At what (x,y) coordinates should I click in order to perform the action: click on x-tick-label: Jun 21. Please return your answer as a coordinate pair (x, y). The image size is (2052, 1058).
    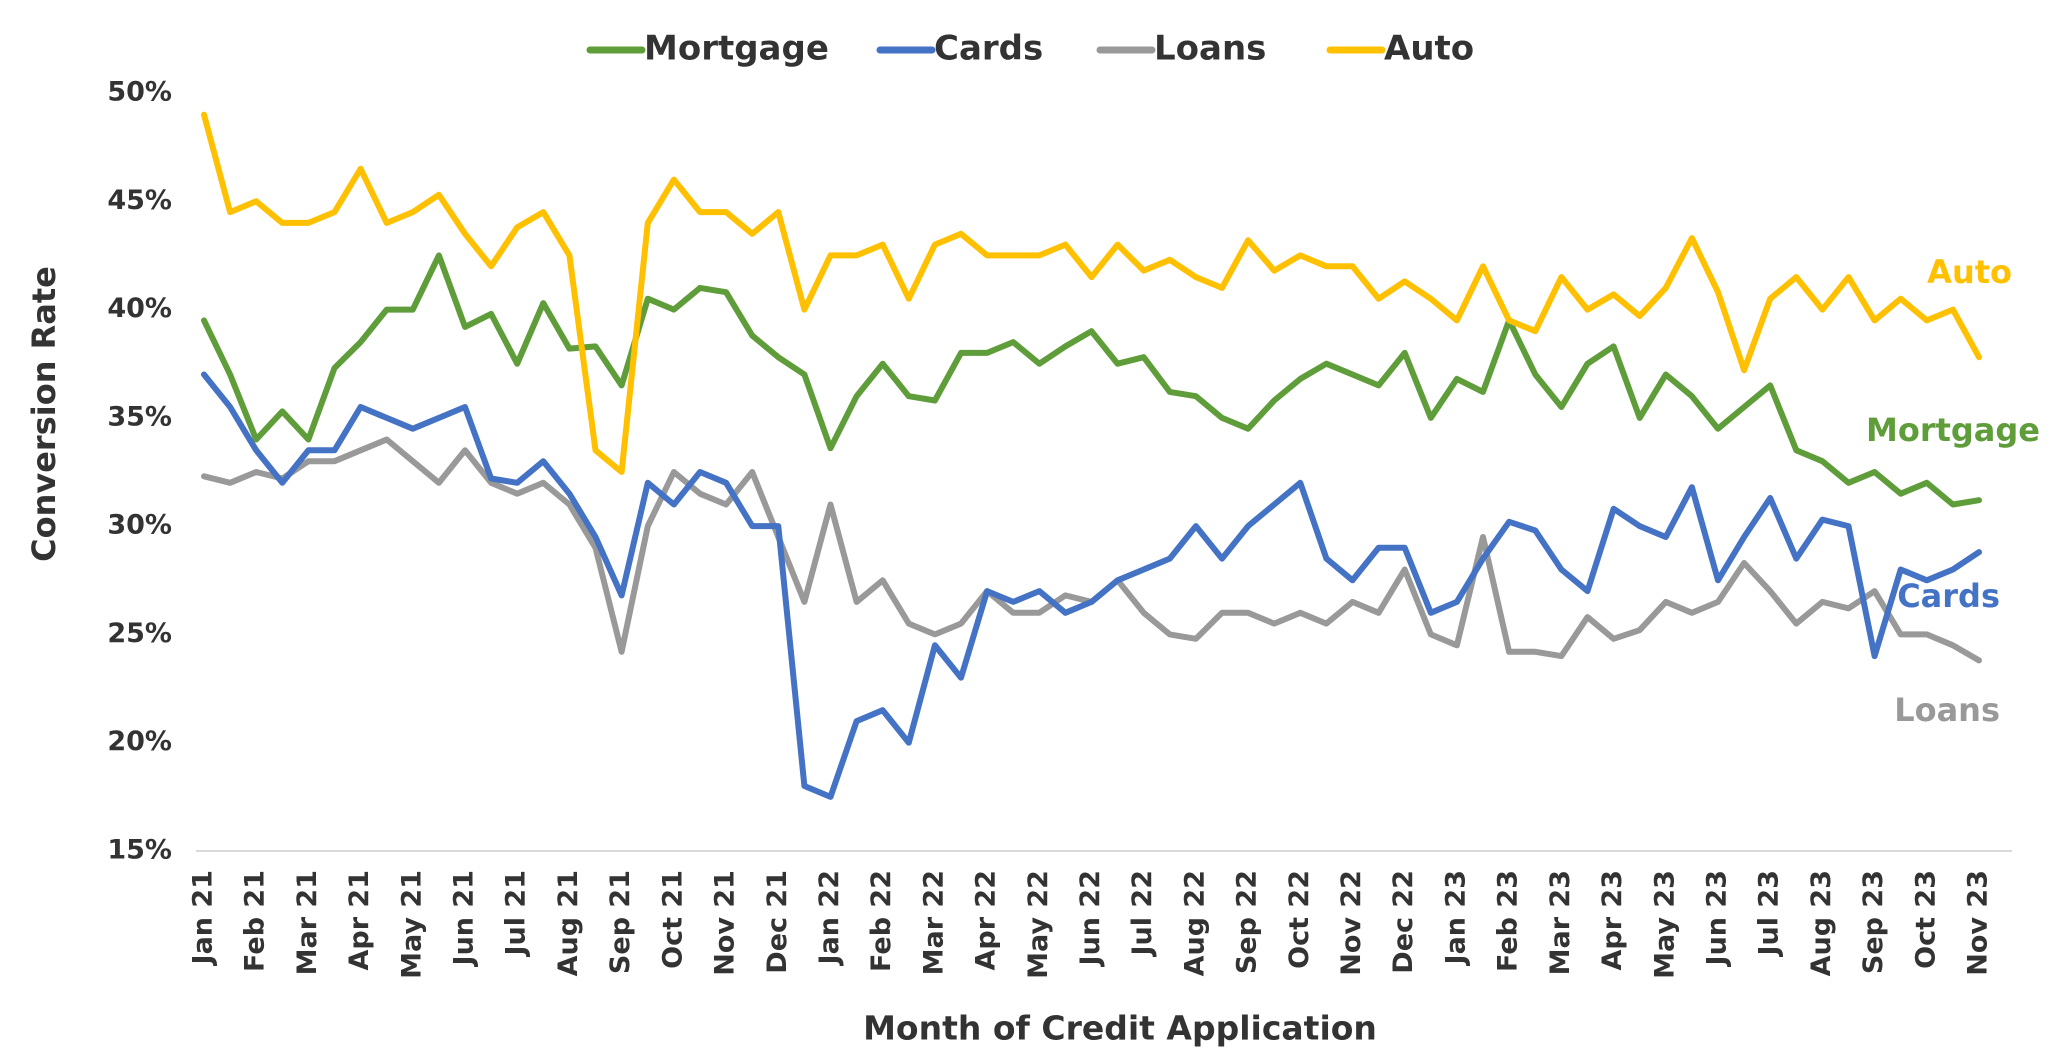
    Looking at the image, I should click on (464, 918).